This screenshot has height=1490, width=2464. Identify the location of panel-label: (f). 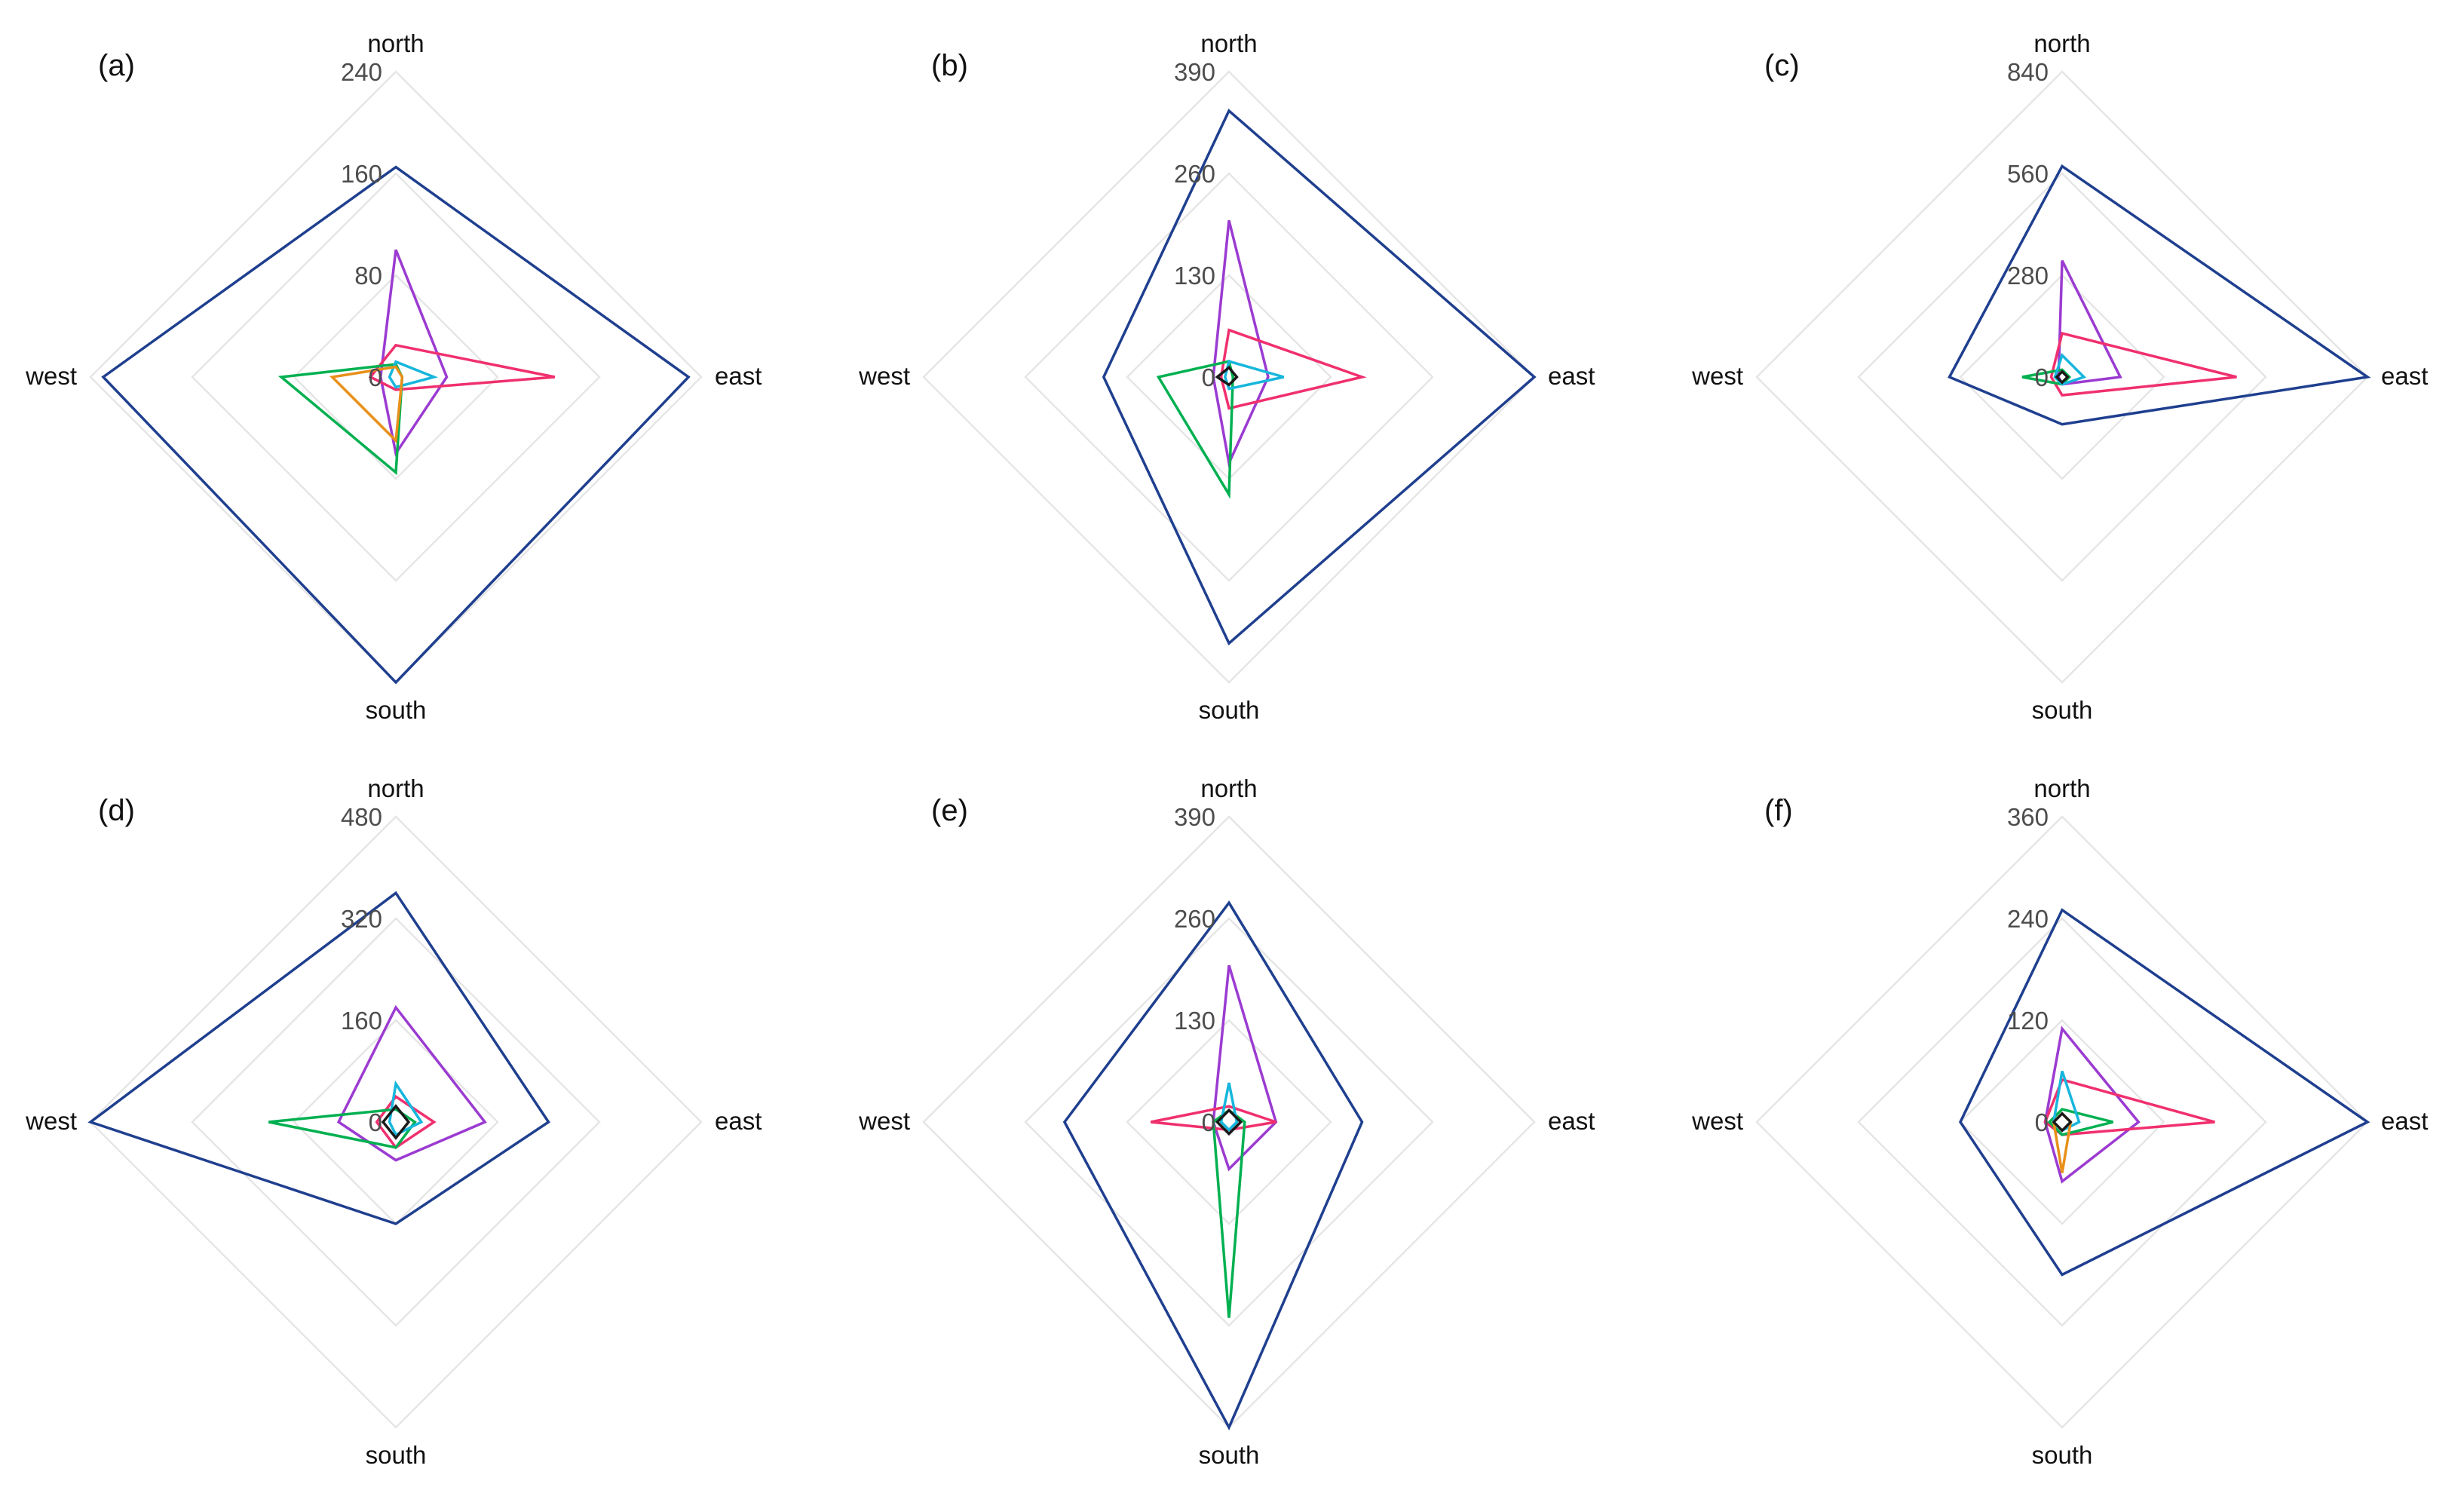
(1778, 810).